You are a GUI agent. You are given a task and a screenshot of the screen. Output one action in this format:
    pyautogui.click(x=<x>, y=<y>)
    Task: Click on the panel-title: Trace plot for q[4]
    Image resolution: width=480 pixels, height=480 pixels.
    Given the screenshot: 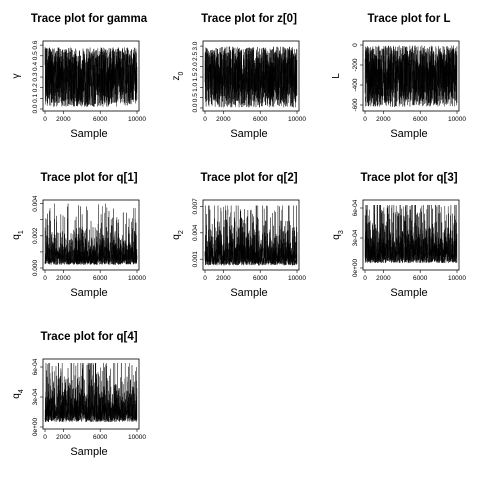 What is the action you would take?
    pyautogui.click(x=88, y=337)
    